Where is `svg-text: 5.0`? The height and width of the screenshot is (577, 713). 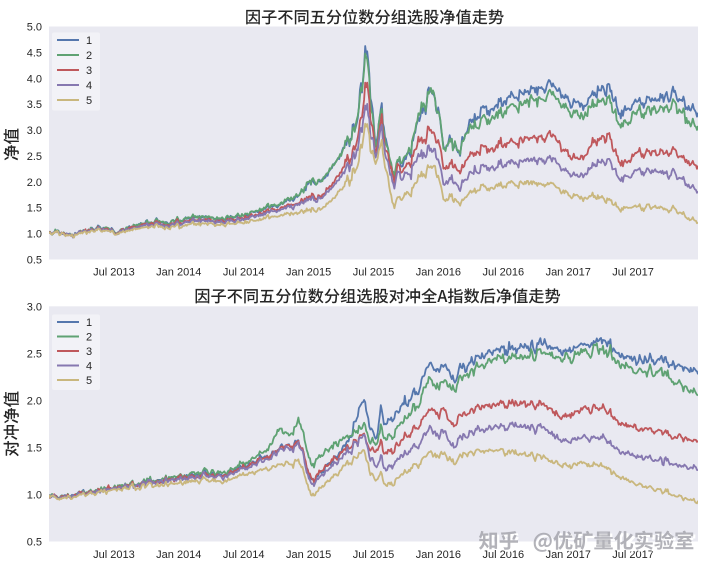 svg-text: 5.0 is located at coordinates (34, 28).